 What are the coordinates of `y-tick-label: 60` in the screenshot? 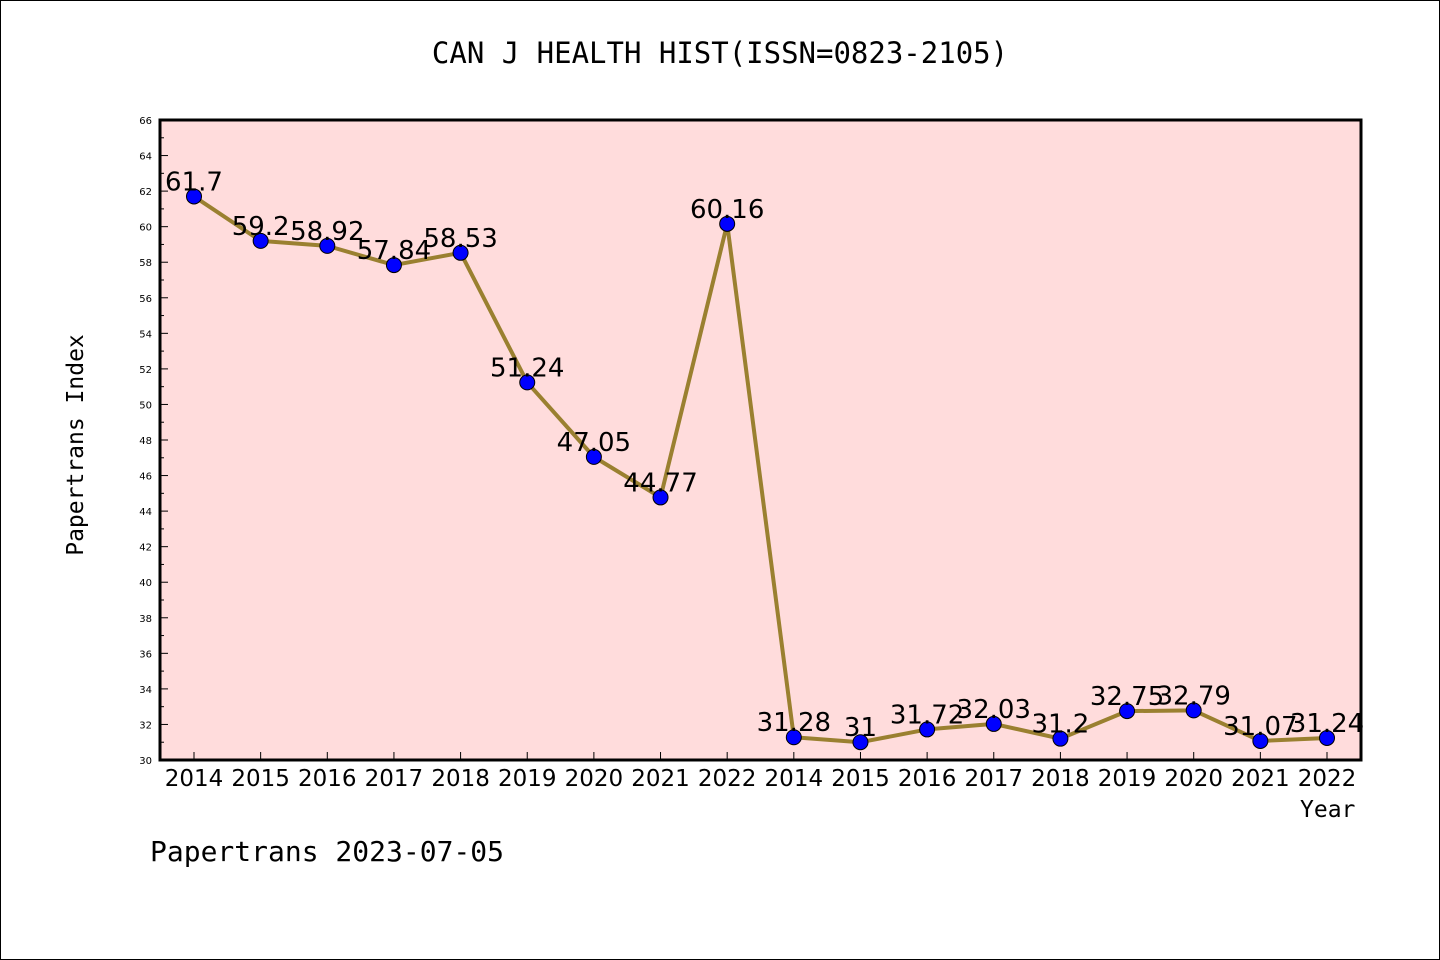 It's located at (145, 228).